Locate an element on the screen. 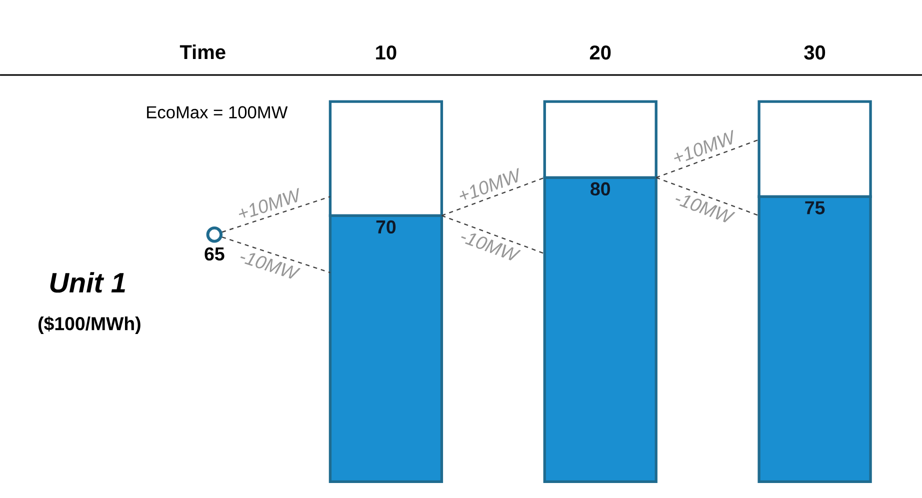 Image resolution: width=922 pixels, height=498 pixels. annotation: EcoMax = 100MW is located at coordinates (217, 112).